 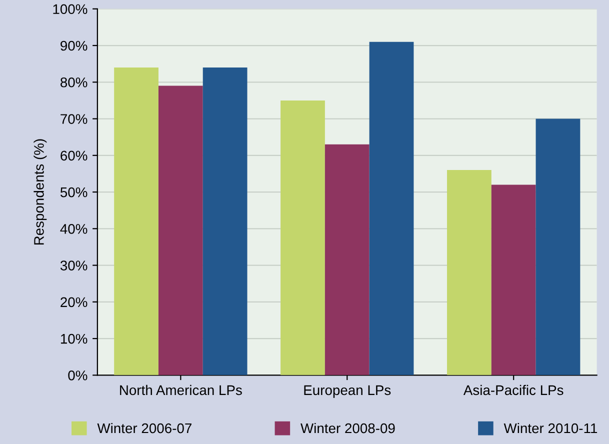 I want to click on y-tick-label: 50%, so click(x=74, y=192).